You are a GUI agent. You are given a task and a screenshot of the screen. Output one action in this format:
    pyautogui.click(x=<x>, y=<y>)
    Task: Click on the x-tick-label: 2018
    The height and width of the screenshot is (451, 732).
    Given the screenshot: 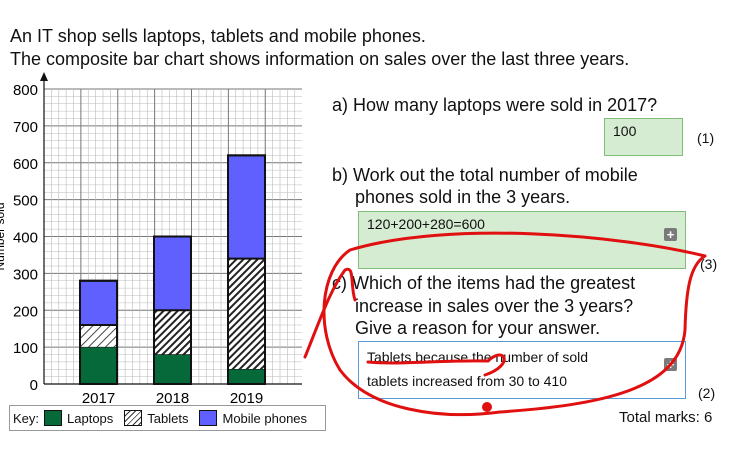 What is the action you would take?
    pyautogui.click(x=172, y=397)
    